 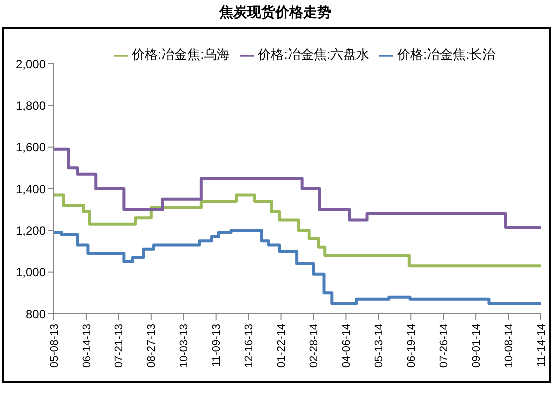 What do you see at coordinates (509, 346) in the screenshot?
I see `x-tick-label: 10-08-14` at bounding box center [509, 346].